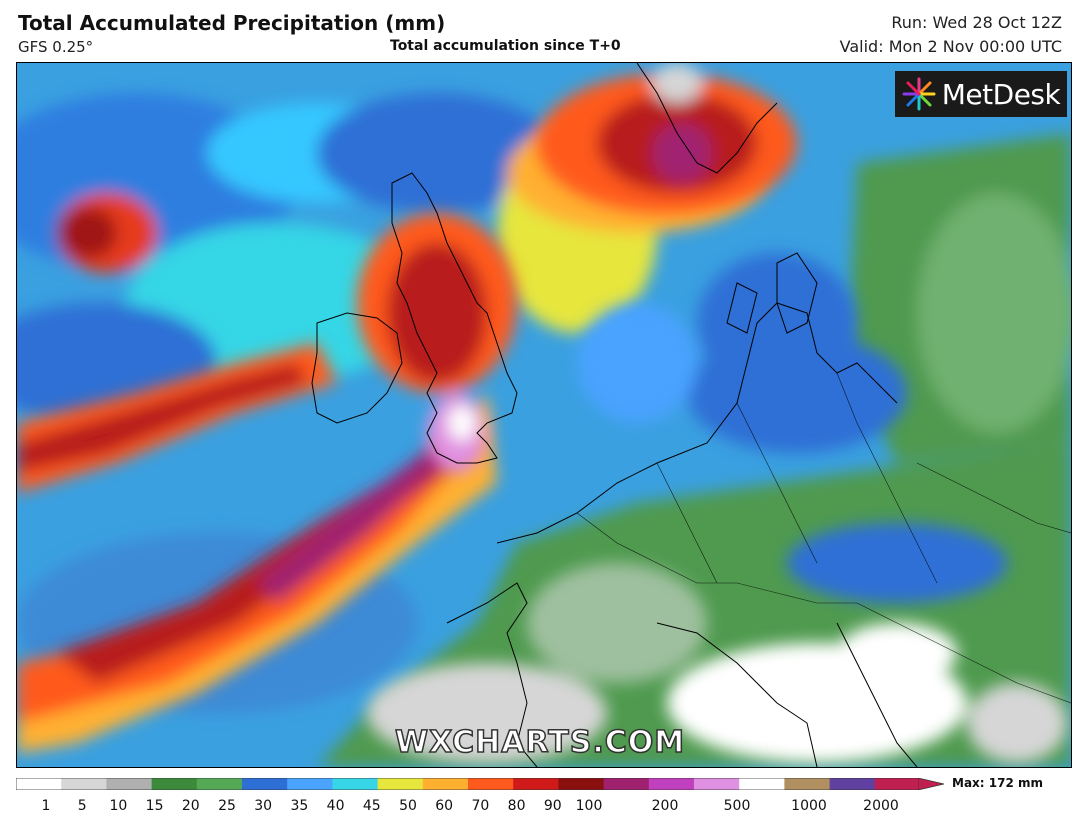 This screenshot has width=1074, height=826. What do you see at coordinates (997, 783) in the screenshot?
I see `max-label: Max: 172 mm` at bounding box center [997, 783].